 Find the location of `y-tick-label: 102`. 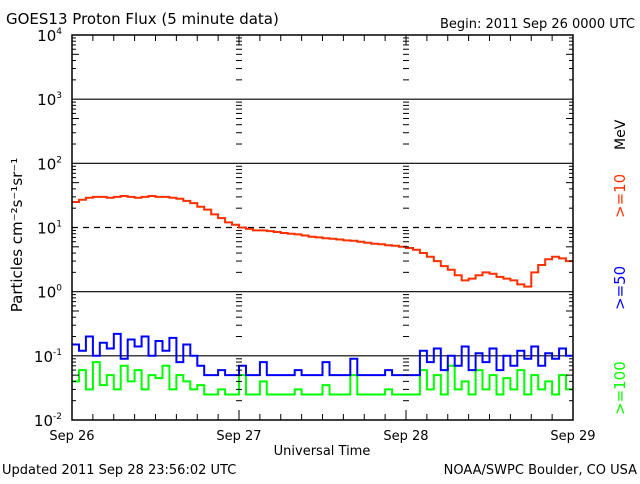

y-tick-label: 102 is located at coordinates (49, 164).